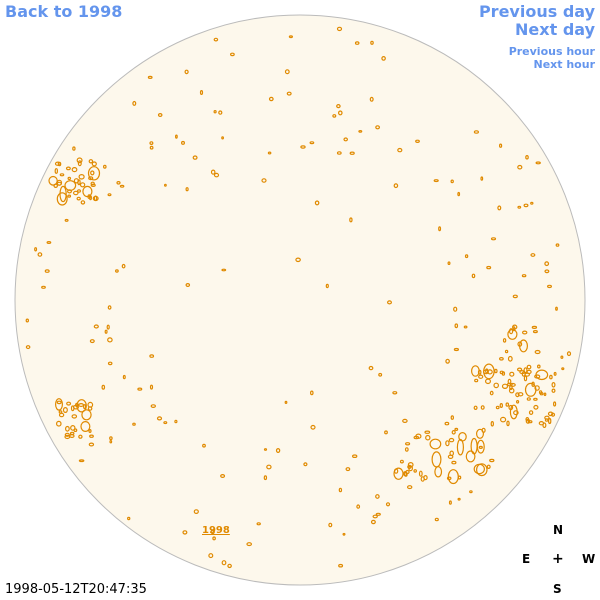 The width and height of the screenshot is (600, 600). Describe the element at coordinates (564, 64) in the screenshot. I see `next-hour-link: Next hour` at that location.